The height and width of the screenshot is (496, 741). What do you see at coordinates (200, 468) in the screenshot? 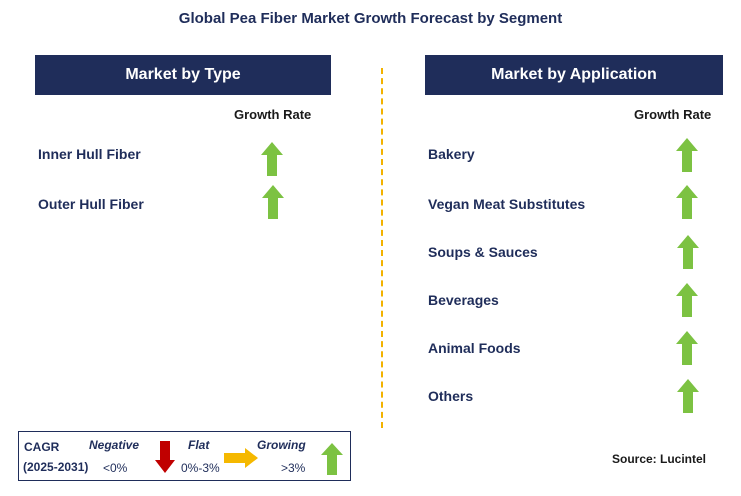
I see `legend-flat-range: 0%-3%` at bounding box center [200, 468].